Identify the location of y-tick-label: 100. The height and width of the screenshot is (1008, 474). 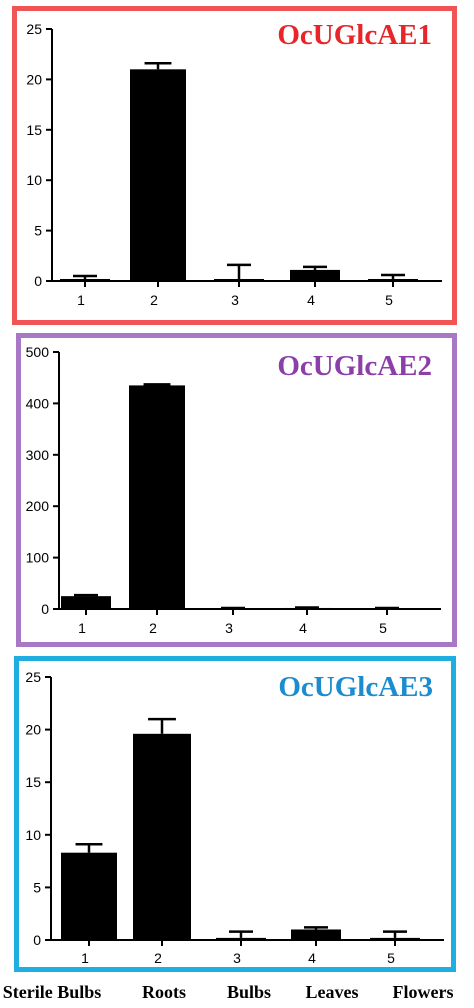
(38, 558).